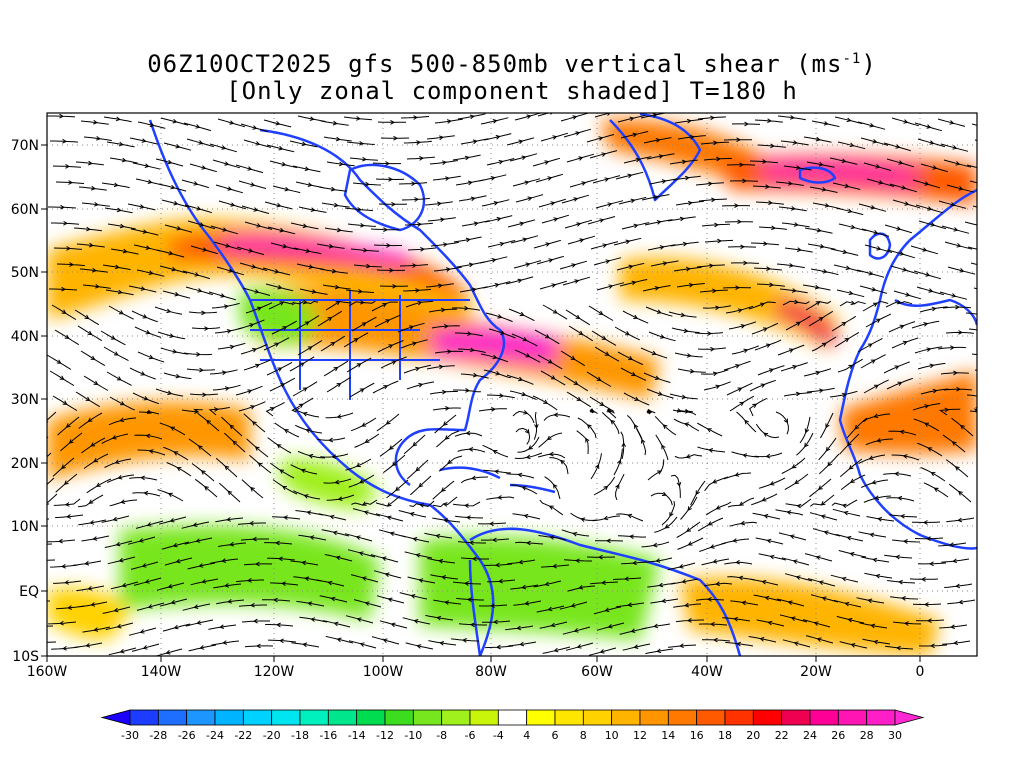 The width and height of the screenshot is (1024, 768). What do you see at coordinates (512, 717) in the screenshot?
I see `colorbar-swatch` at bounding box center [512, 717].